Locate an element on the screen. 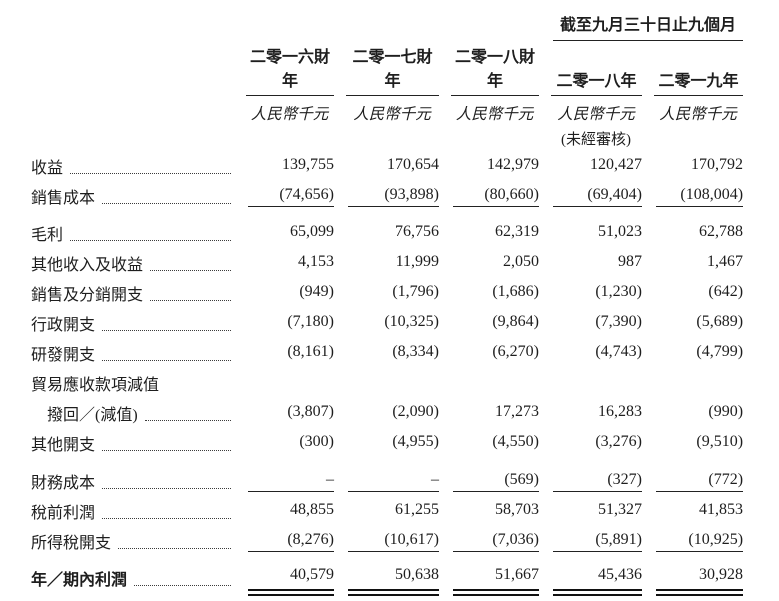  column-header-9m2018: 二零一八年 is located at coordinates (596, 81).